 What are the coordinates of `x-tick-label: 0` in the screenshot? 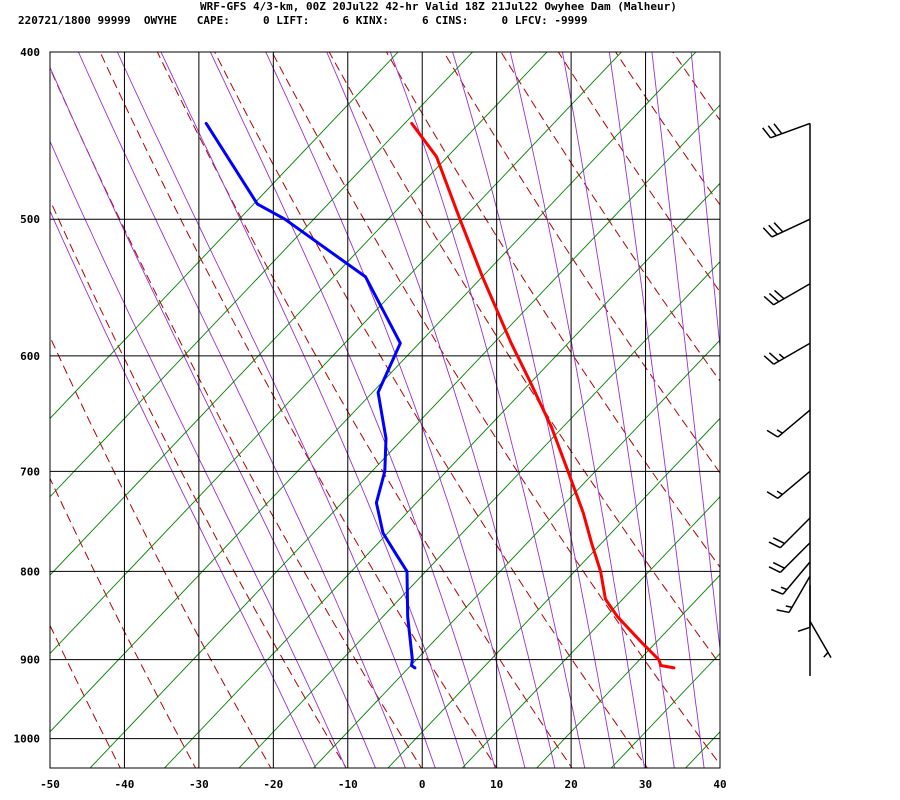 It's located at (422, 784).